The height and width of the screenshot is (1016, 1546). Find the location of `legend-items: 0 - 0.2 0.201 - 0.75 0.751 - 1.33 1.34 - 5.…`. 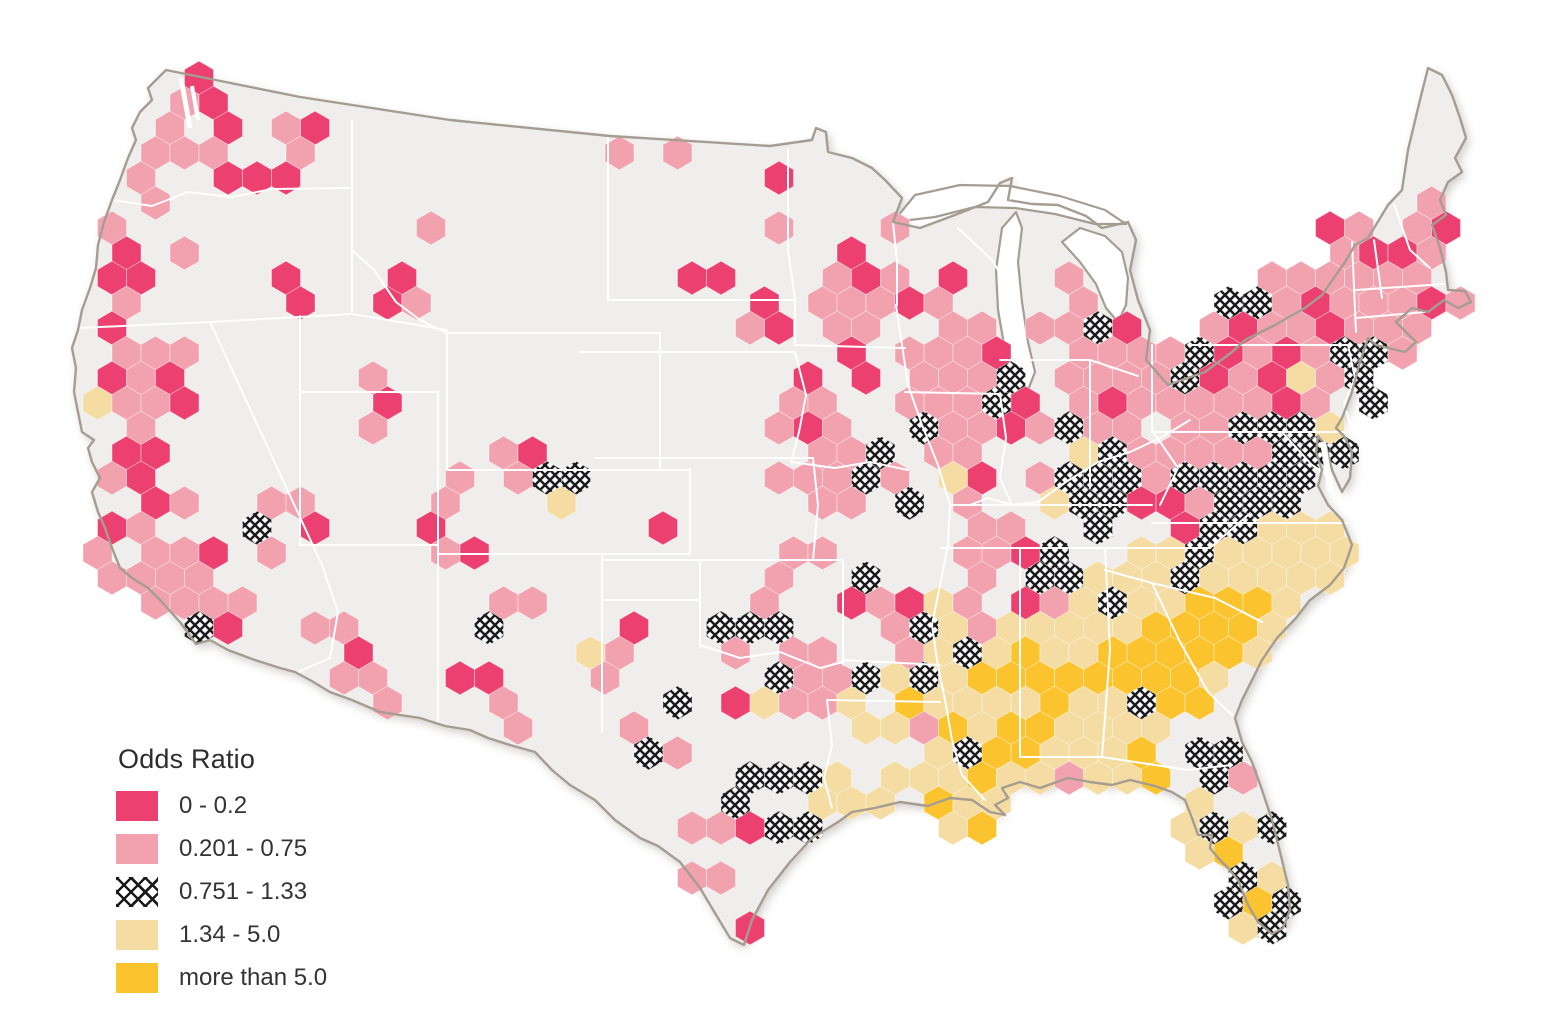

legend-items: 0 - 0.2 0.201 - 0.75 0.751 - 1.33 1.34 - 5.… is located at coordinates (221, 892).